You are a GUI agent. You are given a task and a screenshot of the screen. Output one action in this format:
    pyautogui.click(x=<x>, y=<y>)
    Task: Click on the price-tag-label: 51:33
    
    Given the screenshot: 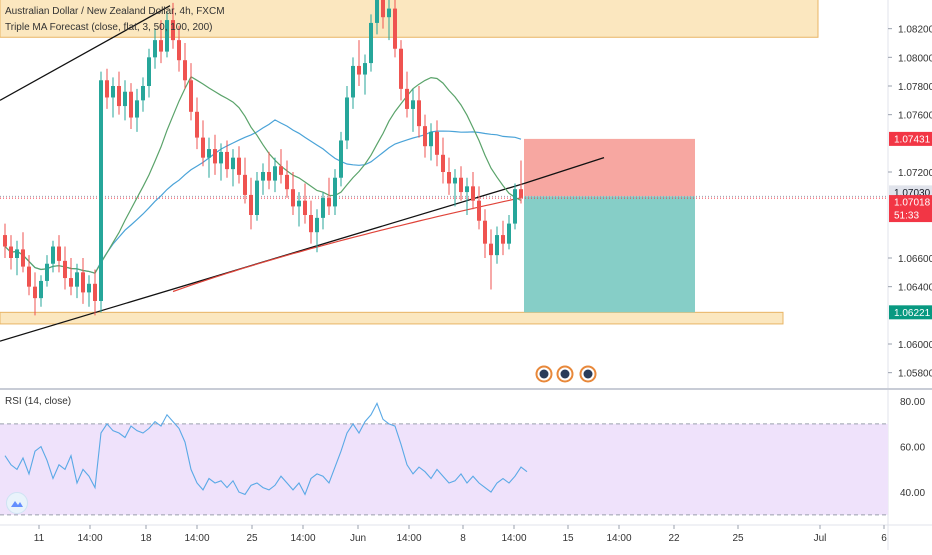 What is the action you would take?
    pyautogui.click(x=906, y=216)
    